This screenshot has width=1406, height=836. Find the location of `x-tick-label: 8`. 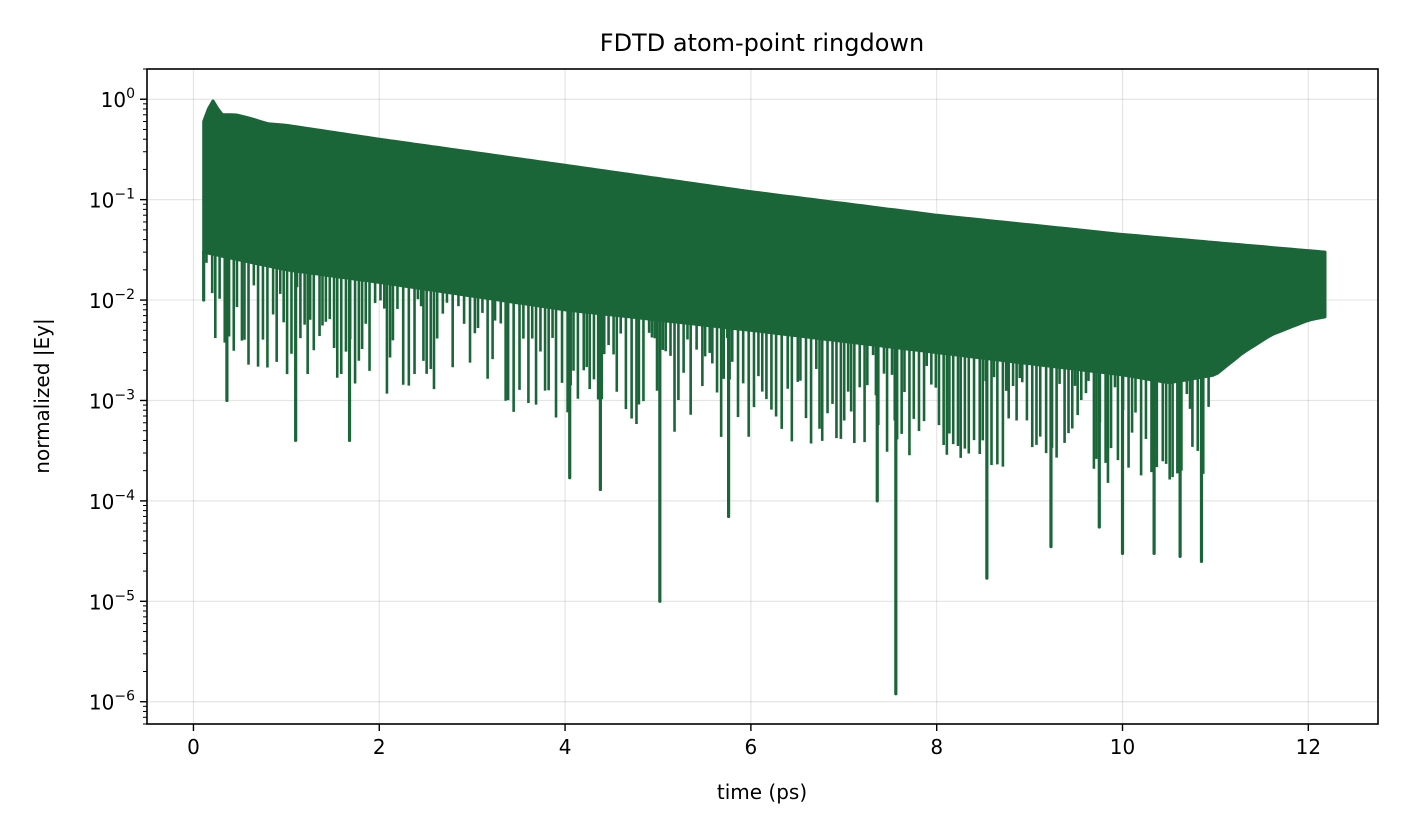

x-tick-label: 8 is located at coordinates (936, 747).